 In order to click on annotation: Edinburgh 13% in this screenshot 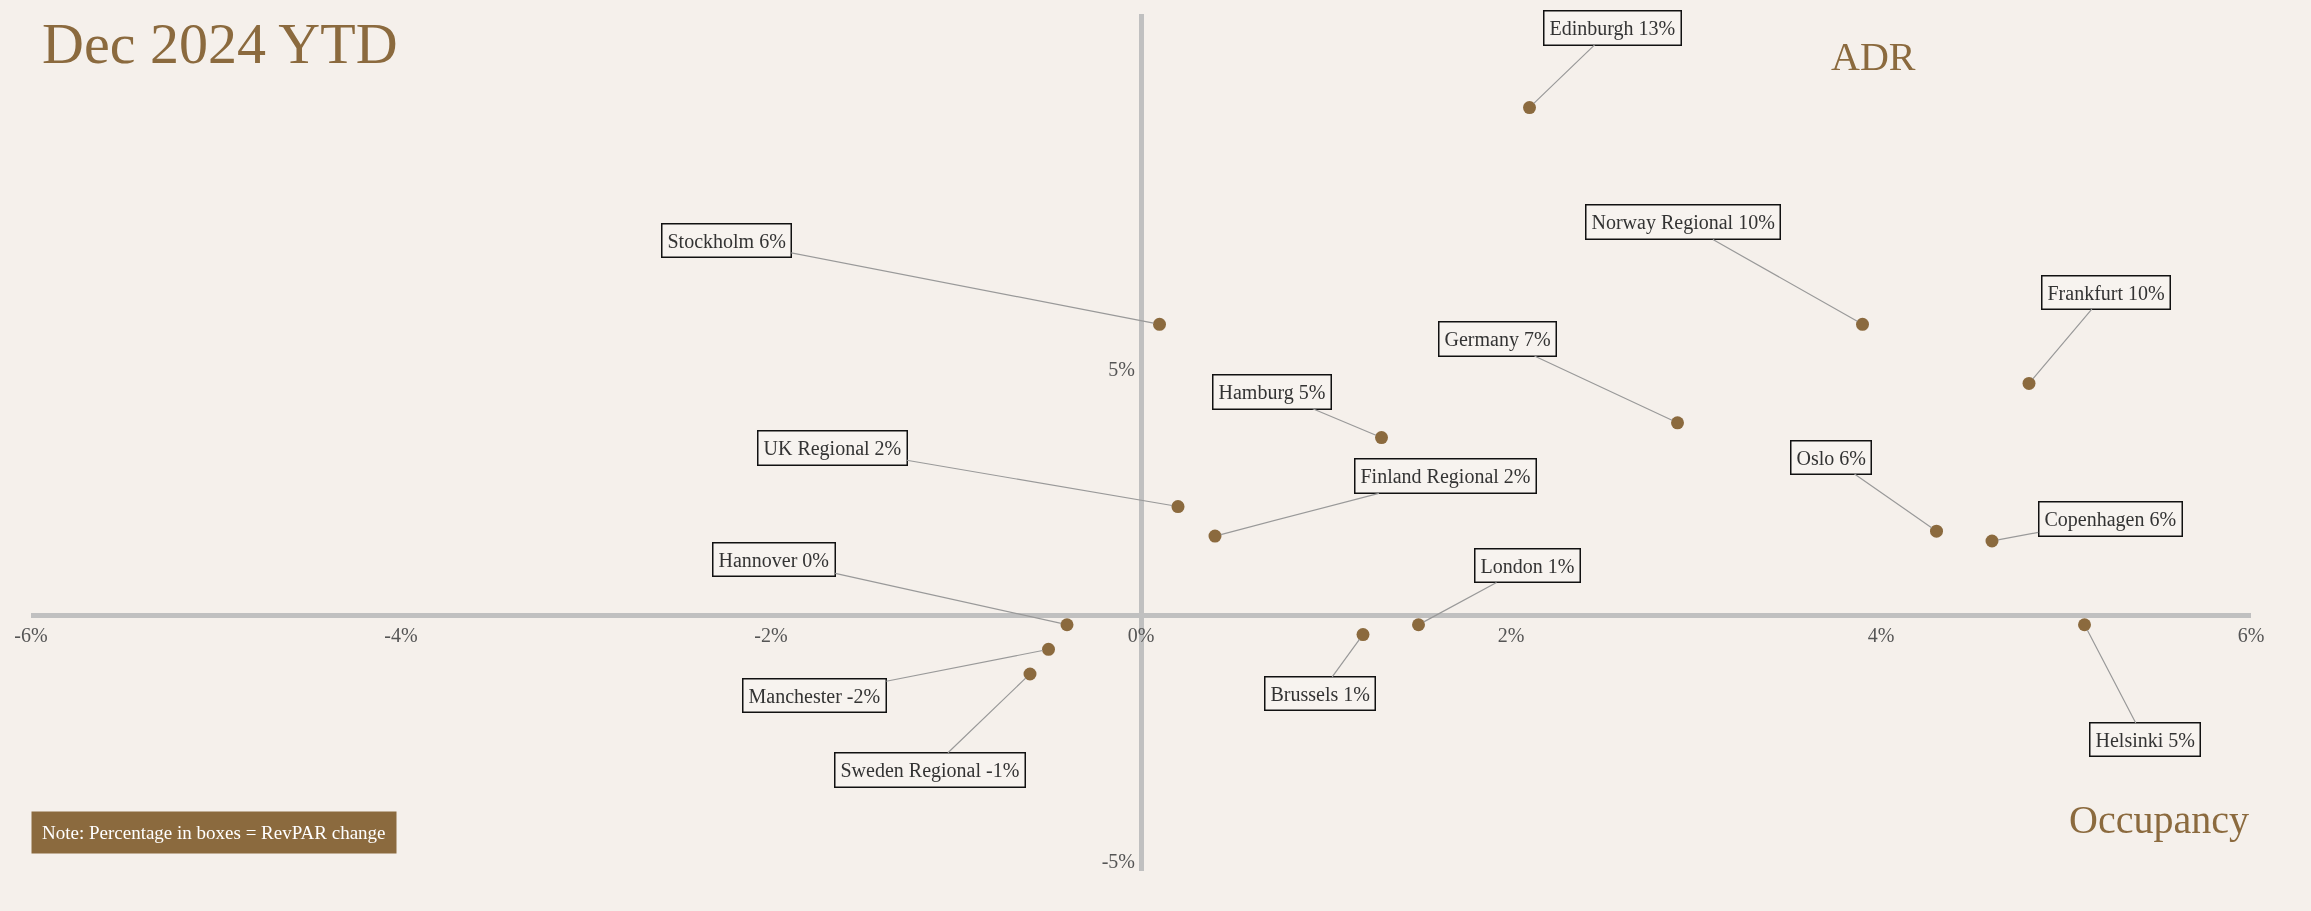, I will do `click(1612, 28)`.